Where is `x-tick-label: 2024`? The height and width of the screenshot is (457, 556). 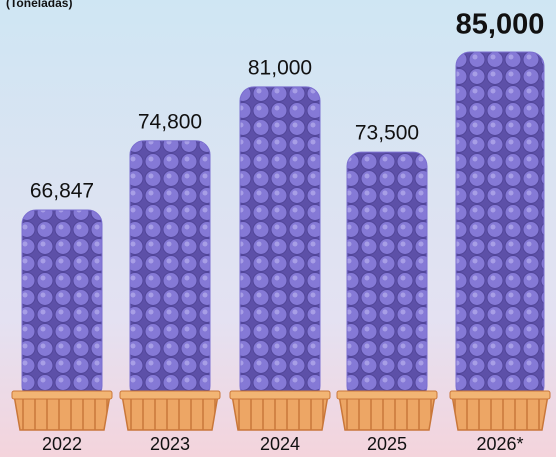
x-tick-label: 2024 is located at coordinates (280, 444).